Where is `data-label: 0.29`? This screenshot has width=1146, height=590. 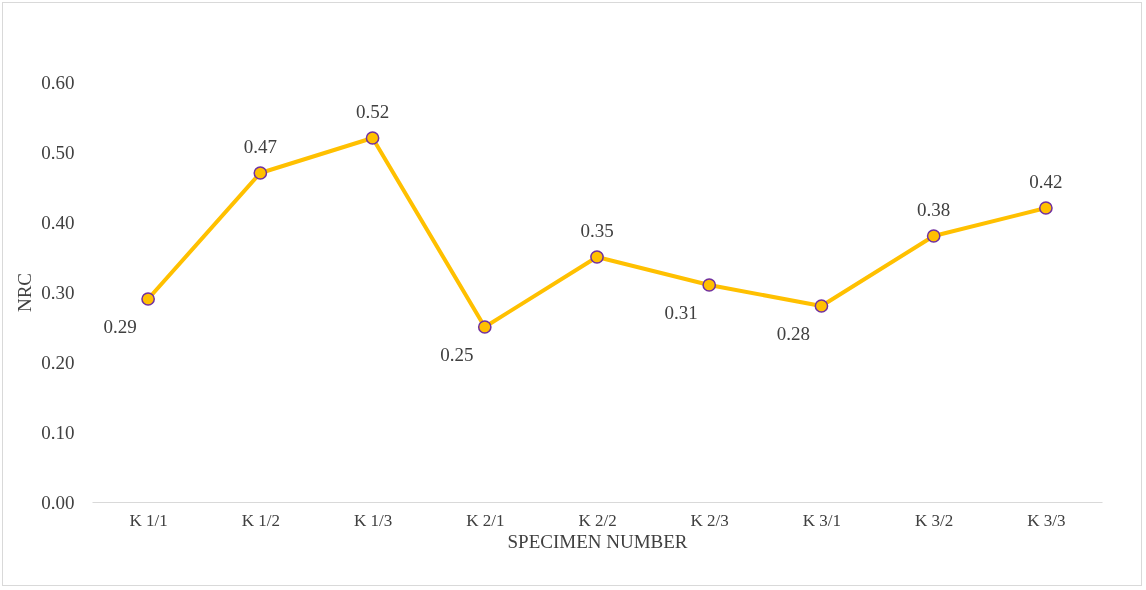
data-label: 0.29 is located at coordinates (120, 326).